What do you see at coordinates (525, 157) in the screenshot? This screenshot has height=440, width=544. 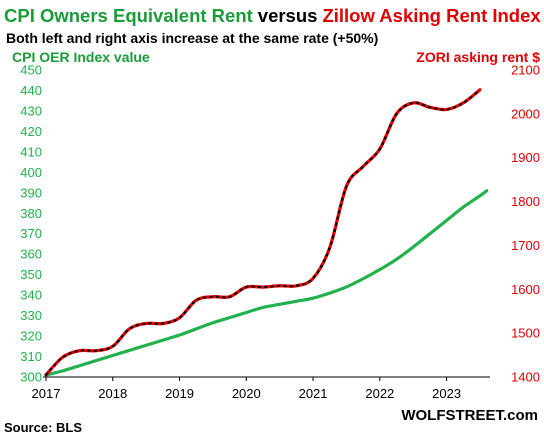 I see `right-tick-label: 1900` at bounding box center [525, 157].